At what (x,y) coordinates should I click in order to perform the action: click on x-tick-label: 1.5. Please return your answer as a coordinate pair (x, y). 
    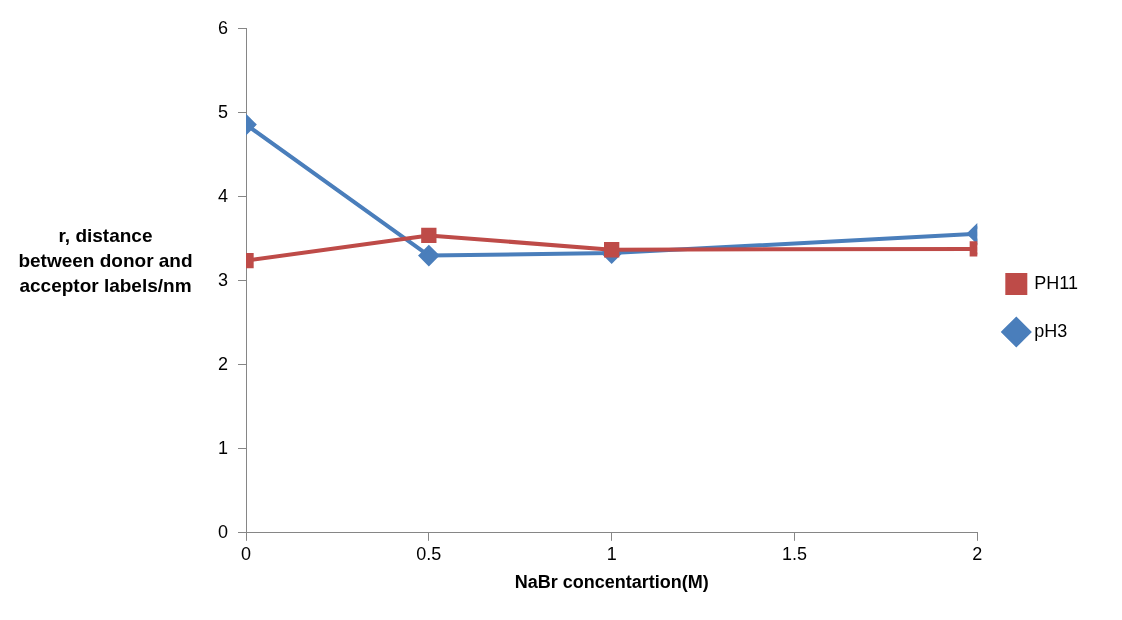
    Looking at the image, I should click on (794, 553).